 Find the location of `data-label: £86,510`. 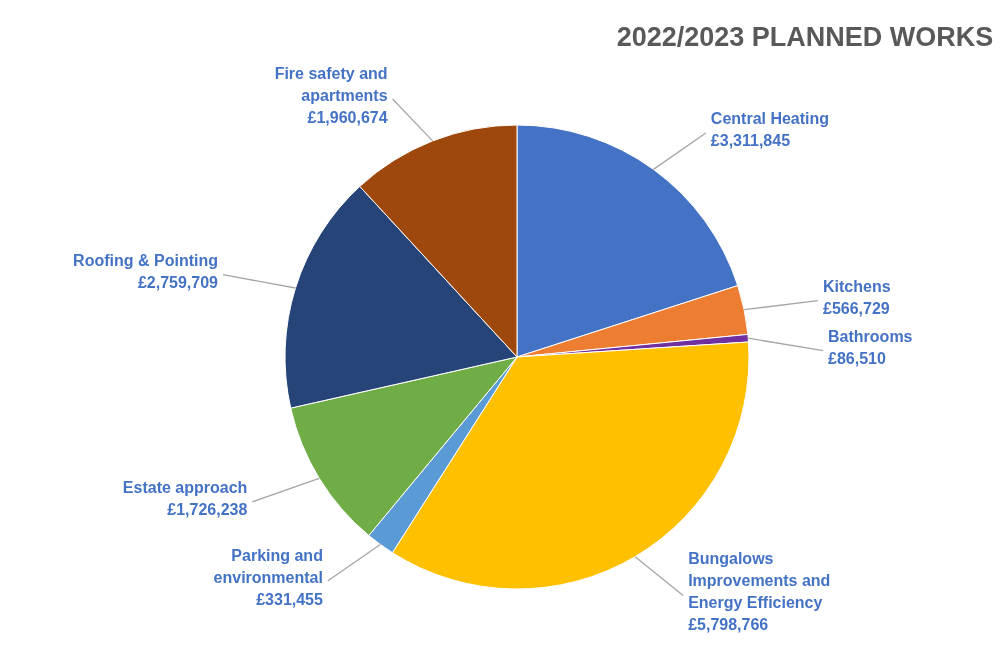

data-label: £86,510 is located at coordinates (857, 358).